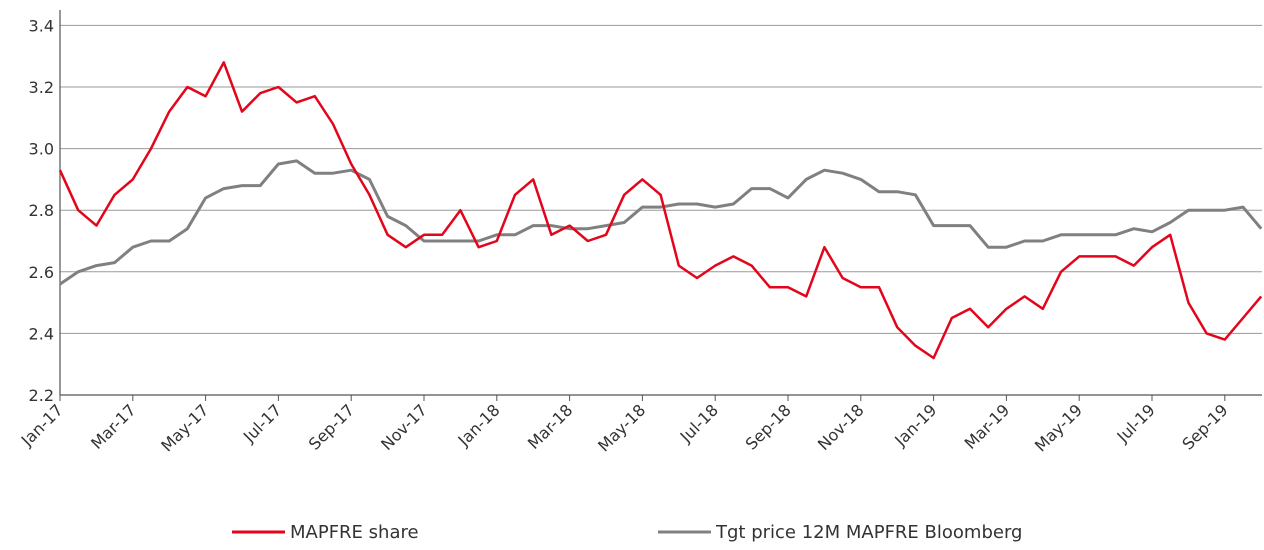 This screenshot has height=550, width=1264. What do you see at coordinates (550, 426) in the screenshot?
I see `x-tick-label: Mar-18` at bounding box center [550, 426].